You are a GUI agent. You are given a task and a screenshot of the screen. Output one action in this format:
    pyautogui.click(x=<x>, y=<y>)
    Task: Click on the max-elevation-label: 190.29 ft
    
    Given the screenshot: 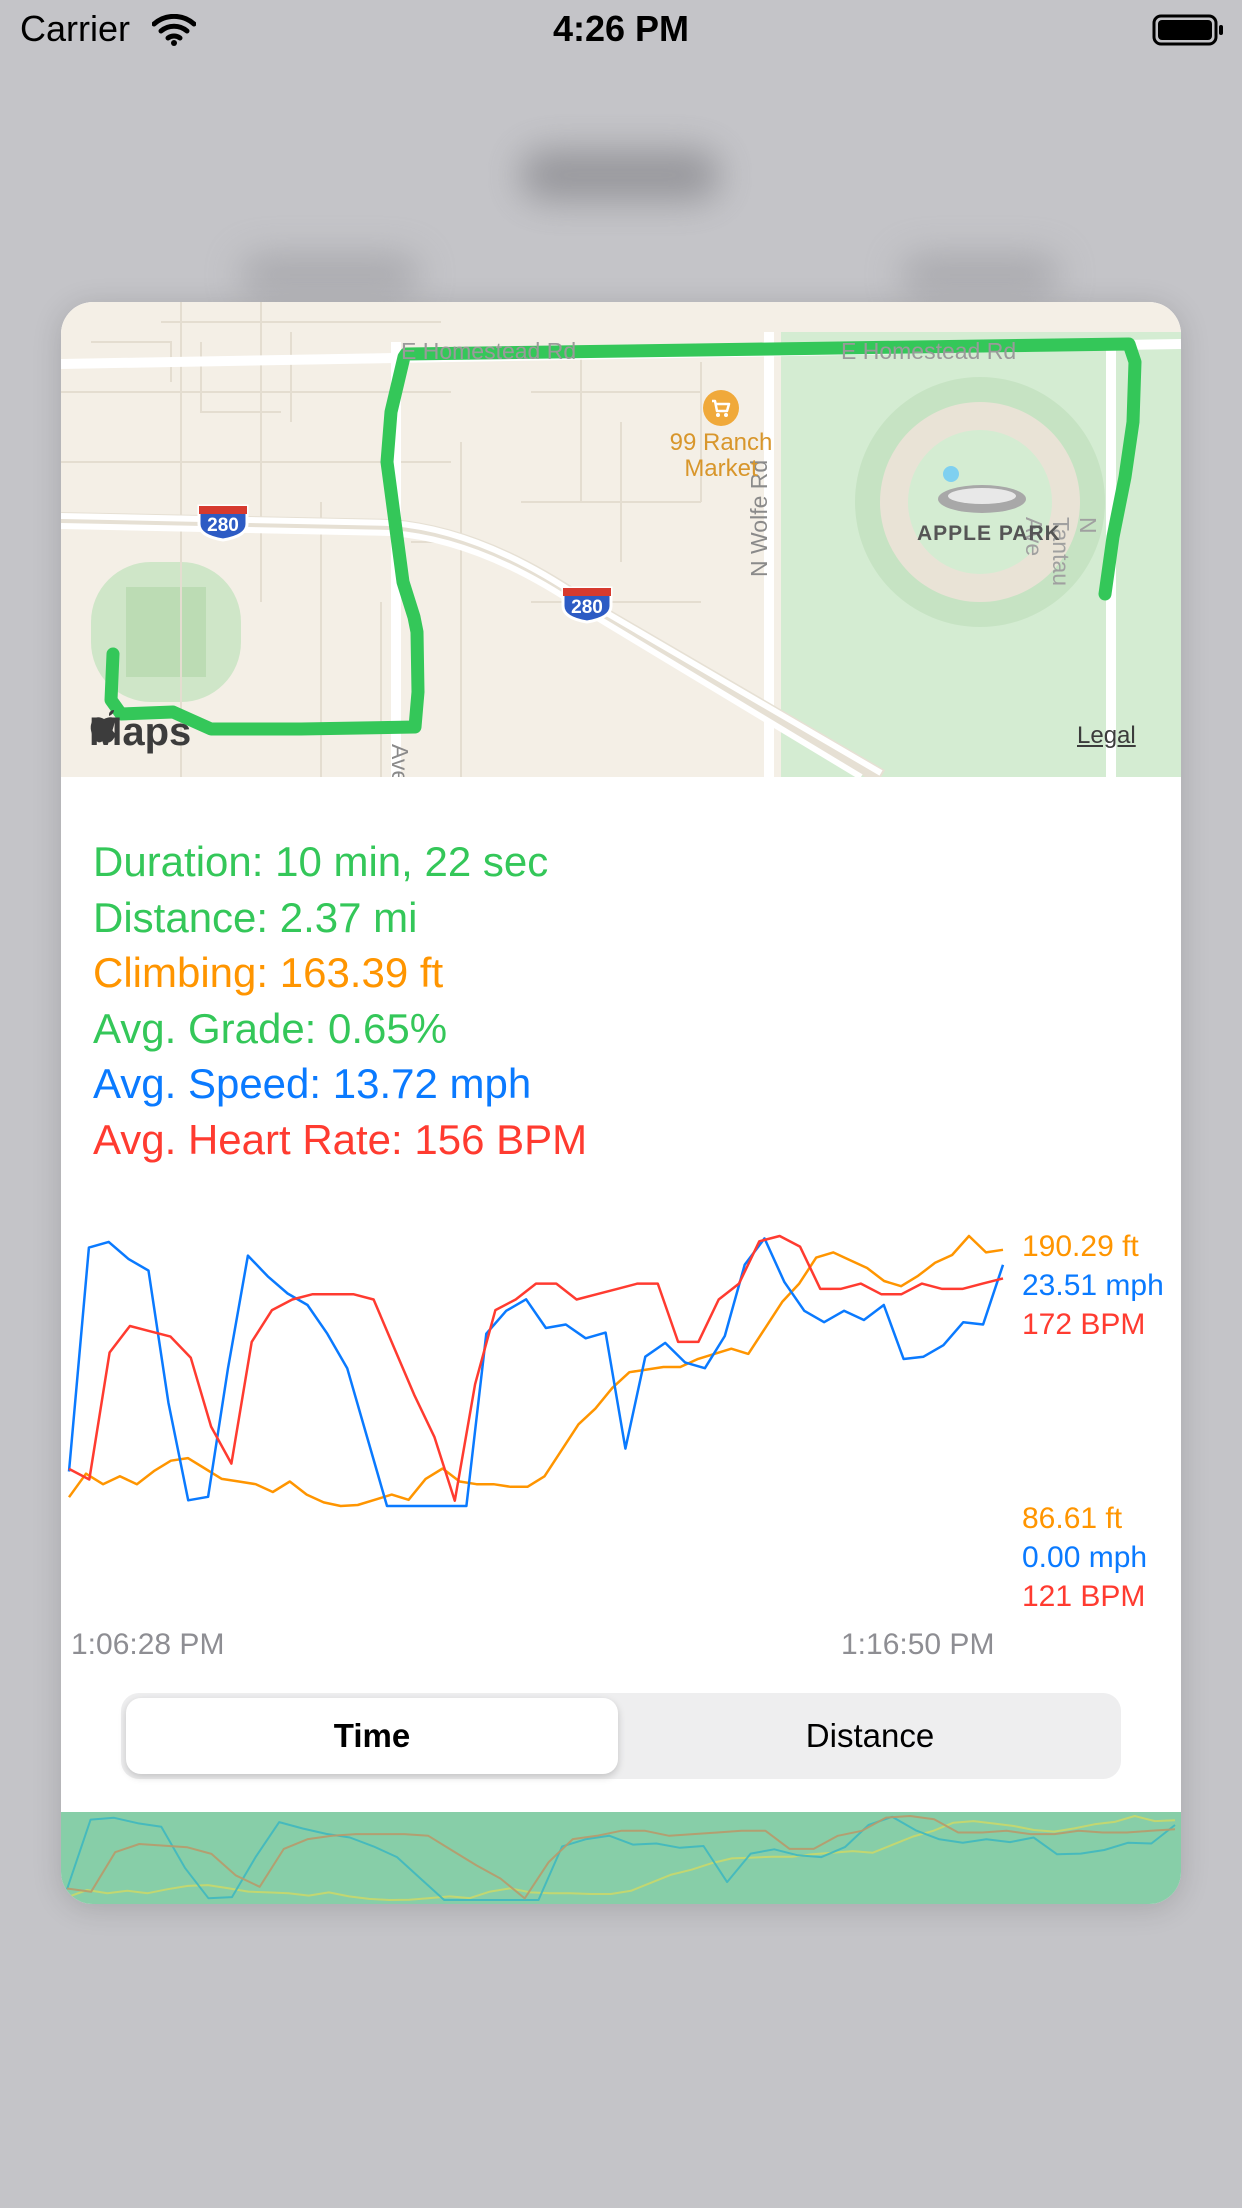 What is the action you would take?
    pyautogui.click(x=1080, y=1246)
    